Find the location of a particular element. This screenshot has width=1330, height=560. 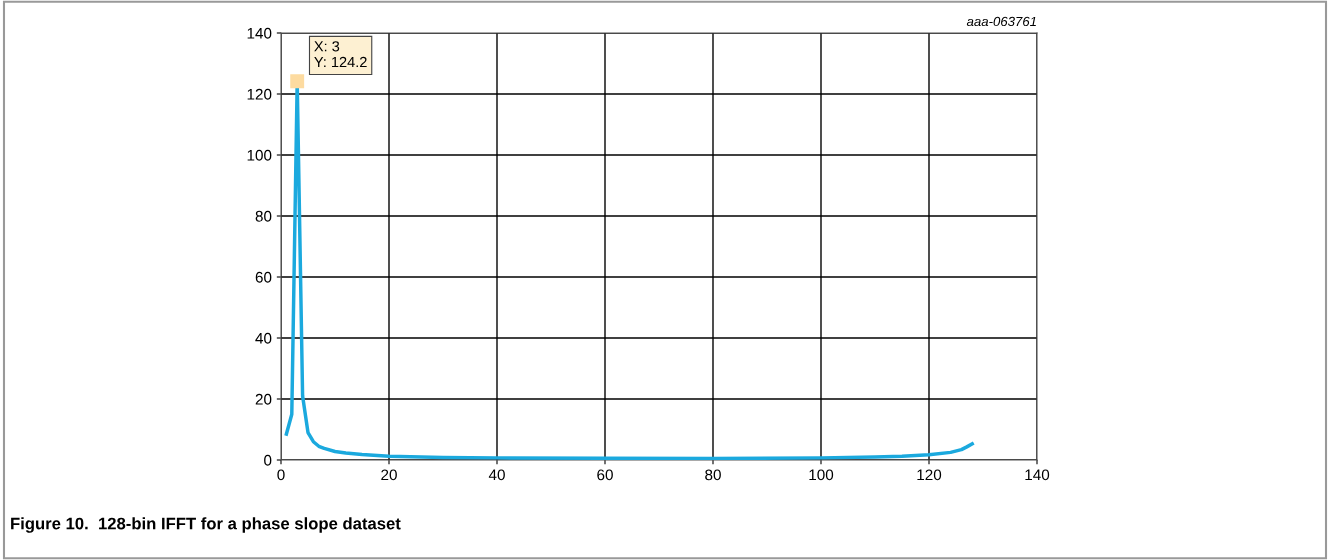

x-tick-label: 100 is located at coordinates (821, 475).